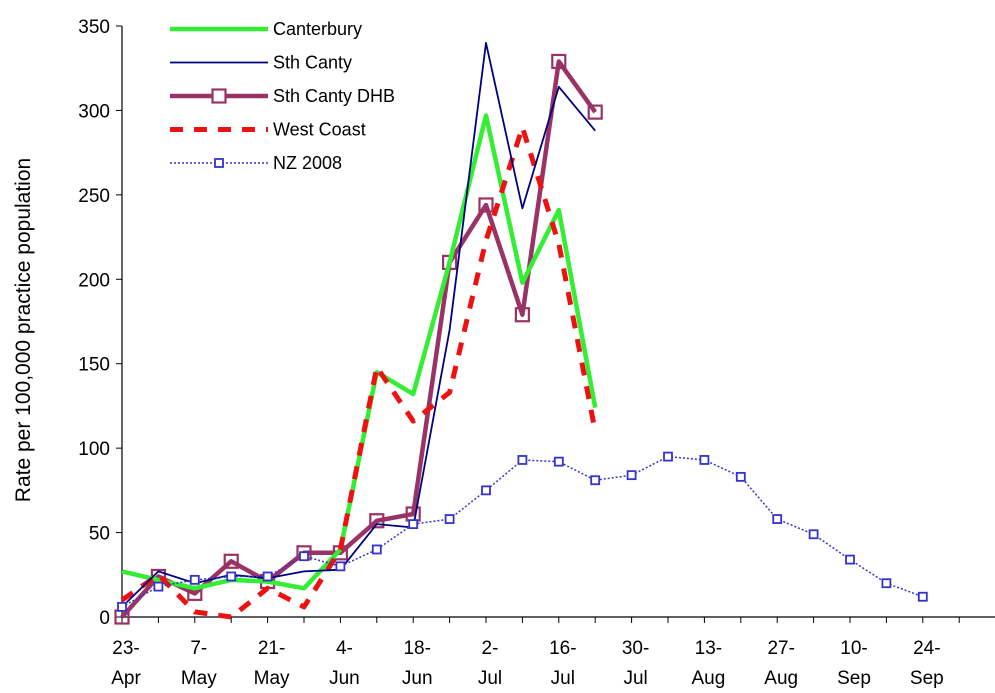 The width and height of the screenshot is (995, 693). I want to click on x-tick-label: 30-, so click(635, 648).